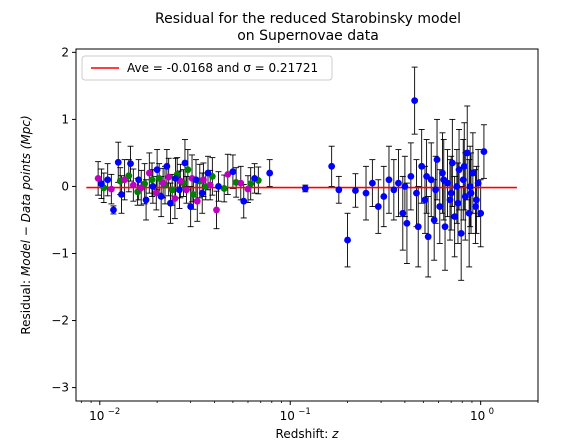 This screenshot has height=448, width=574. Describe the element at coordinates (222, 68) in the screenshot. I see `legend-label: Ave = -0.0168 and σ = 0.21721` at that location.